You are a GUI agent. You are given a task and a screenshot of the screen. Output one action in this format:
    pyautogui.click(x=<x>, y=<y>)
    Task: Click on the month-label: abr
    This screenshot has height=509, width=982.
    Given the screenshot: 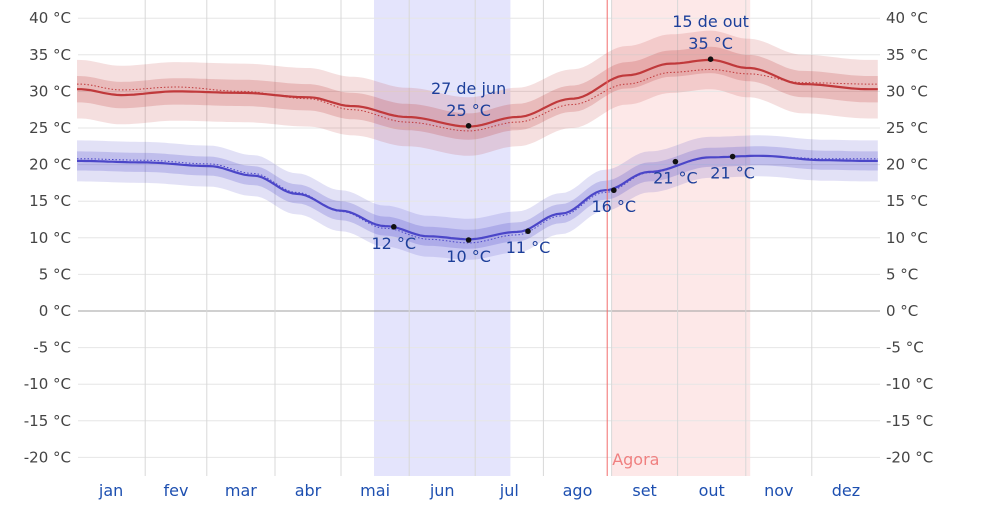 What is the action you would take?
    pyautogui.click(x=308, y=490)
    